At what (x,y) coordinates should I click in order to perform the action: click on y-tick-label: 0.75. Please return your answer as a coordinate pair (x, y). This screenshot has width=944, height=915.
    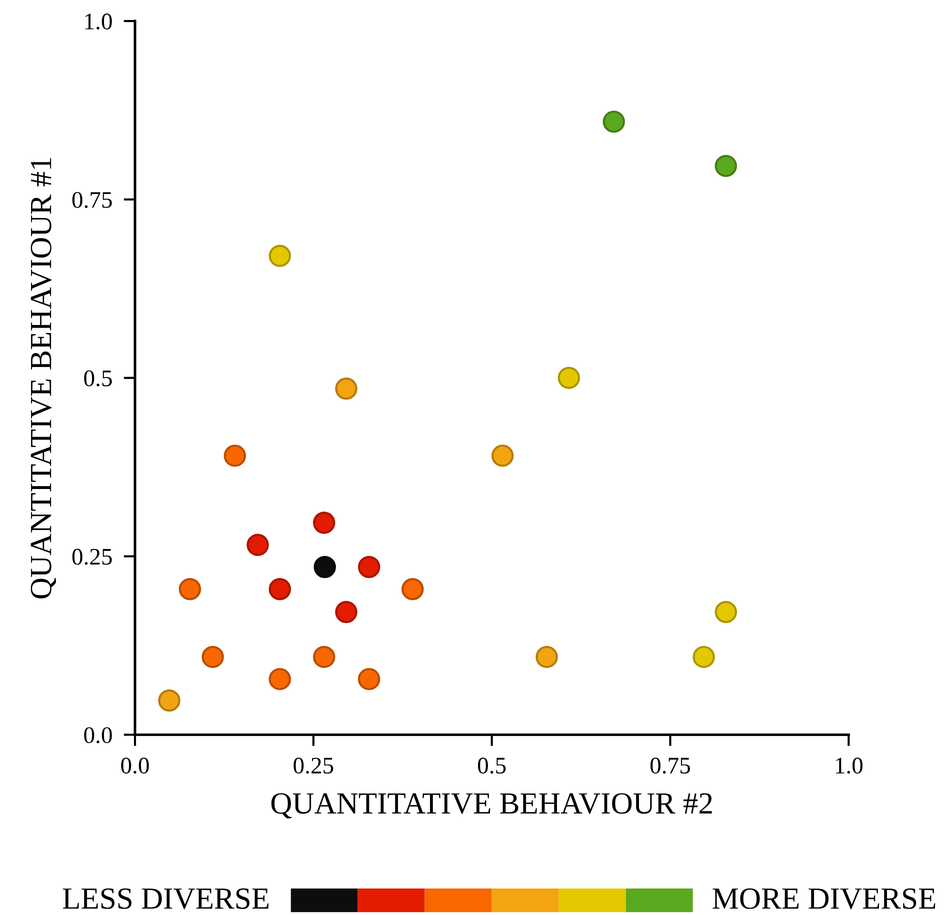
    Looking at the image, I should click on (92, 200).